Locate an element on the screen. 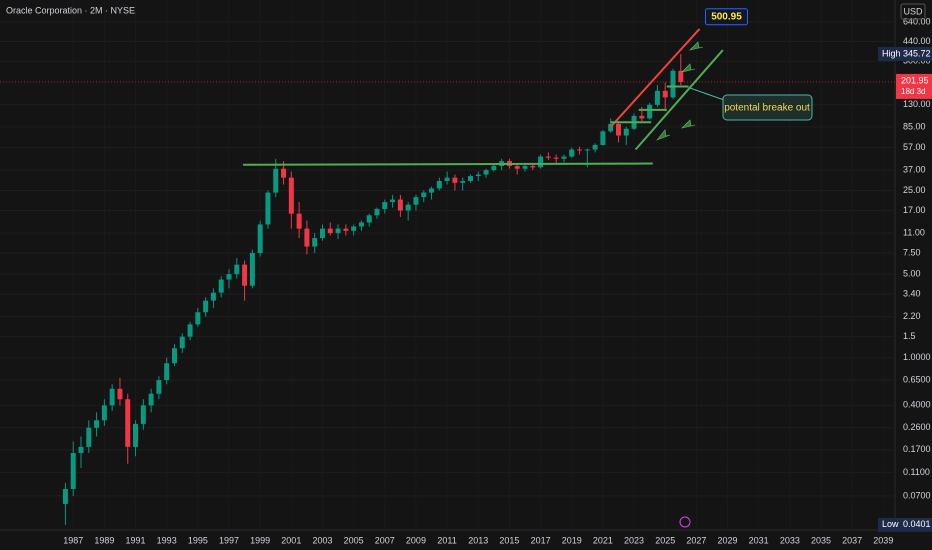 The image size is (932, 550). x-tick-label: 2007 is located at coordinates (385, 540).